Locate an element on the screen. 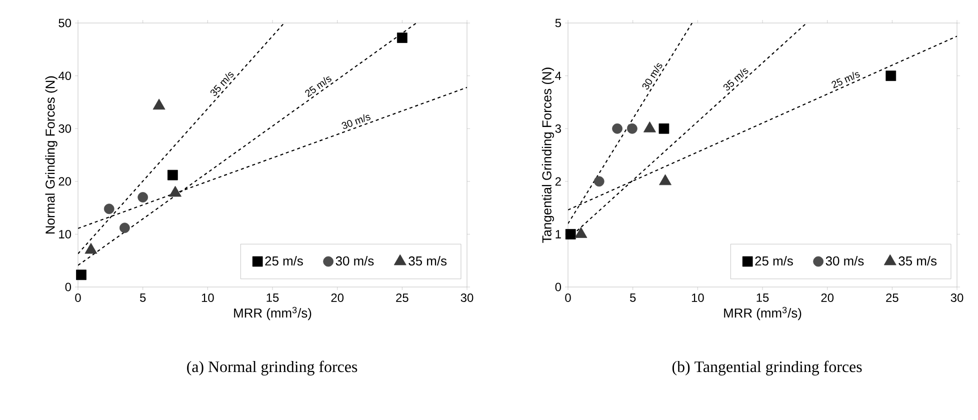  y-tick-label: 4 is located at coordinates (558, 76).